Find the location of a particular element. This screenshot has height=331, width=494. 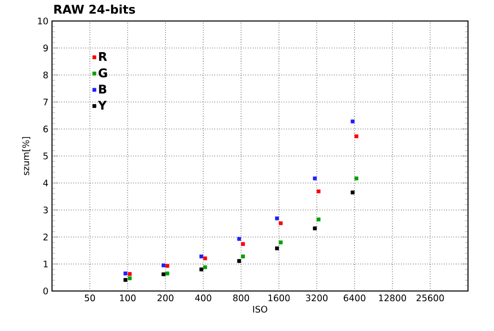

x-tick-label: 6400 is located at coordinates (355, 298).